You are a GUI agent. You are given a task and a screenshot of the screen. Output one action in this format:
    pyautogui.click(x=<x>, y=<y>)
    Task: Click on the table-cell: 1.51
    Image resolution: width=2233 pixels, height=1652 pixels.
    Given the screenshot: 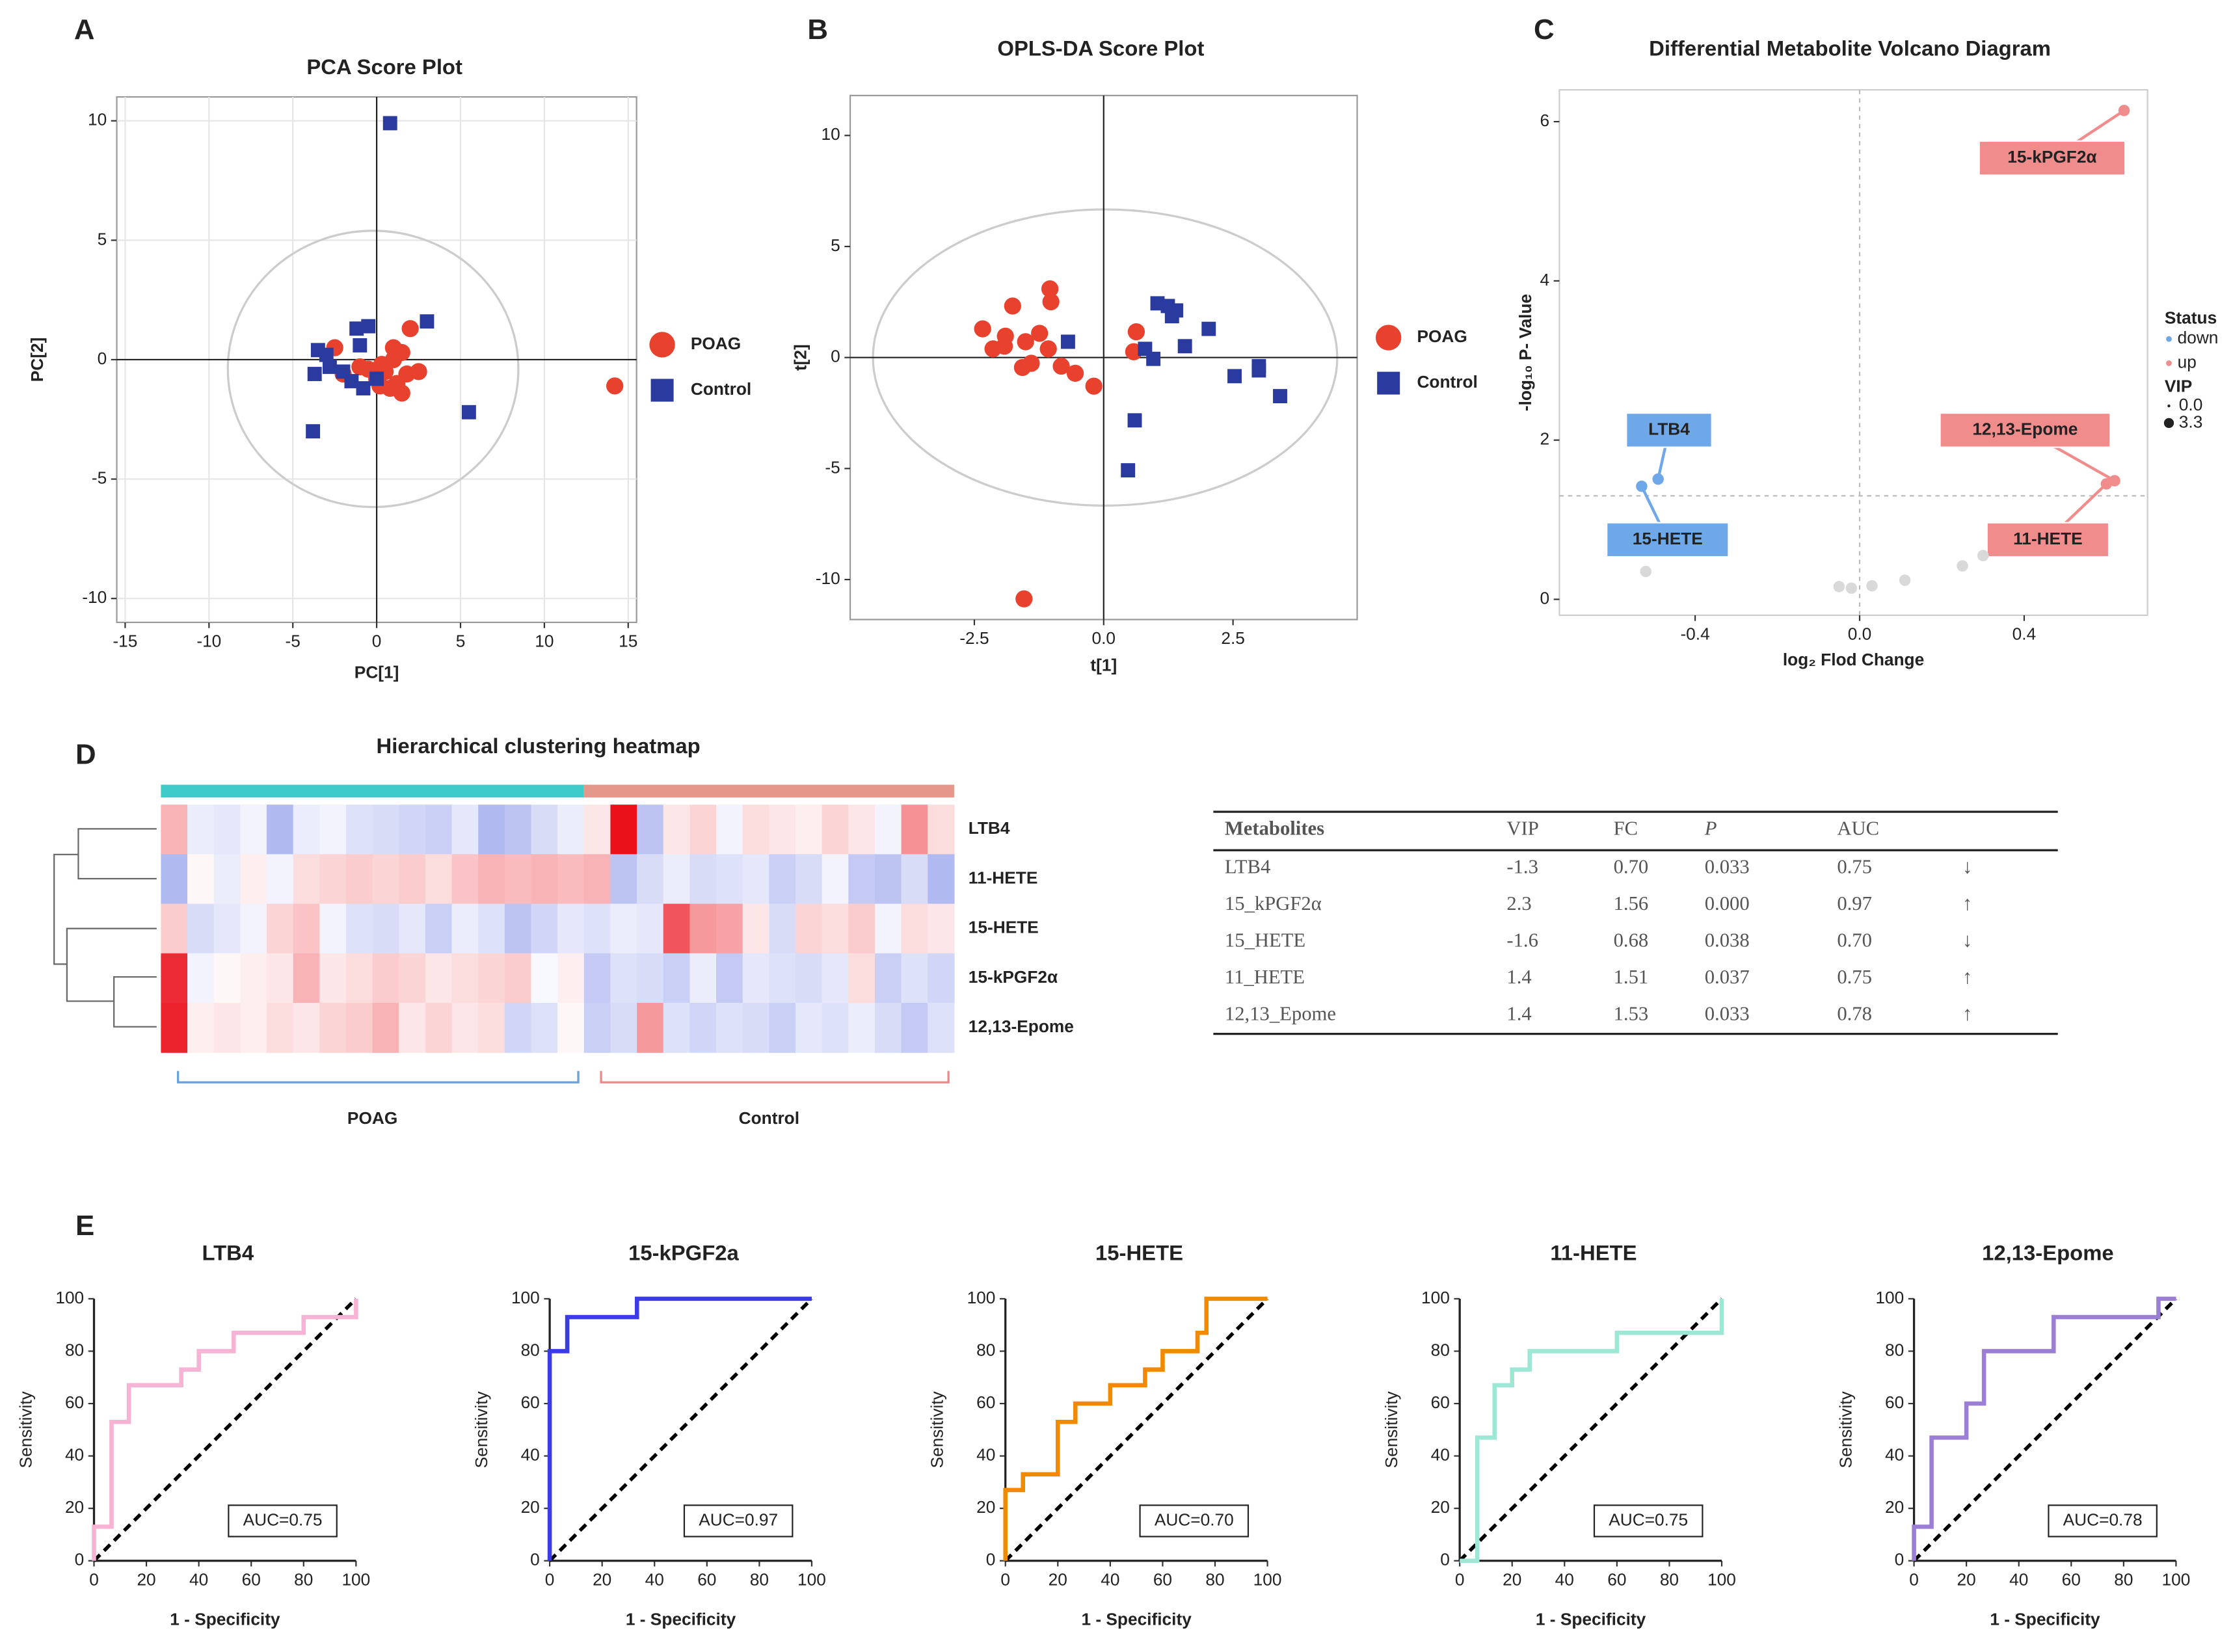 What is the action you would take?
    pyautogui.click(x=1631, y=977)
    